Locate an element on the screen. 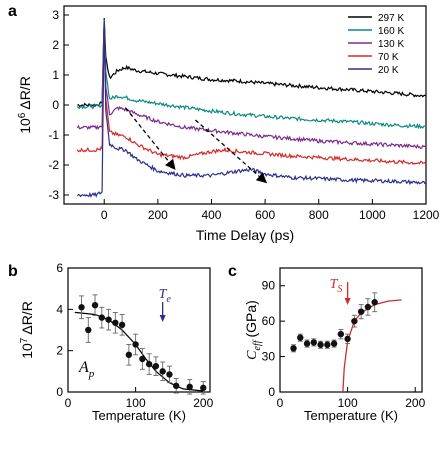 This screenshot has height=456, width=440. panel-c-ts-marker: TS is located at coordinates (340, 291).